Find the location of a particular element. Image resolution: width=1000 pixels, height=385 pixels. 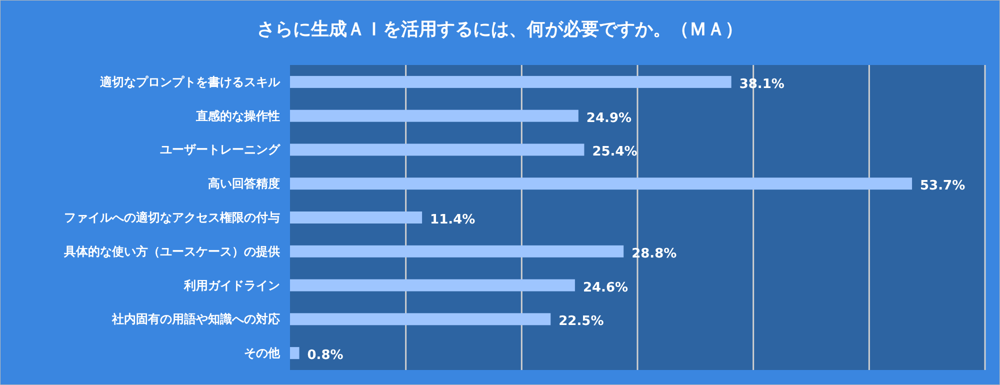

chart-title: さらに生成ＡＩを活用するには、何が必要ですか。（ＭＡ） is located at coordinates (500, 29).